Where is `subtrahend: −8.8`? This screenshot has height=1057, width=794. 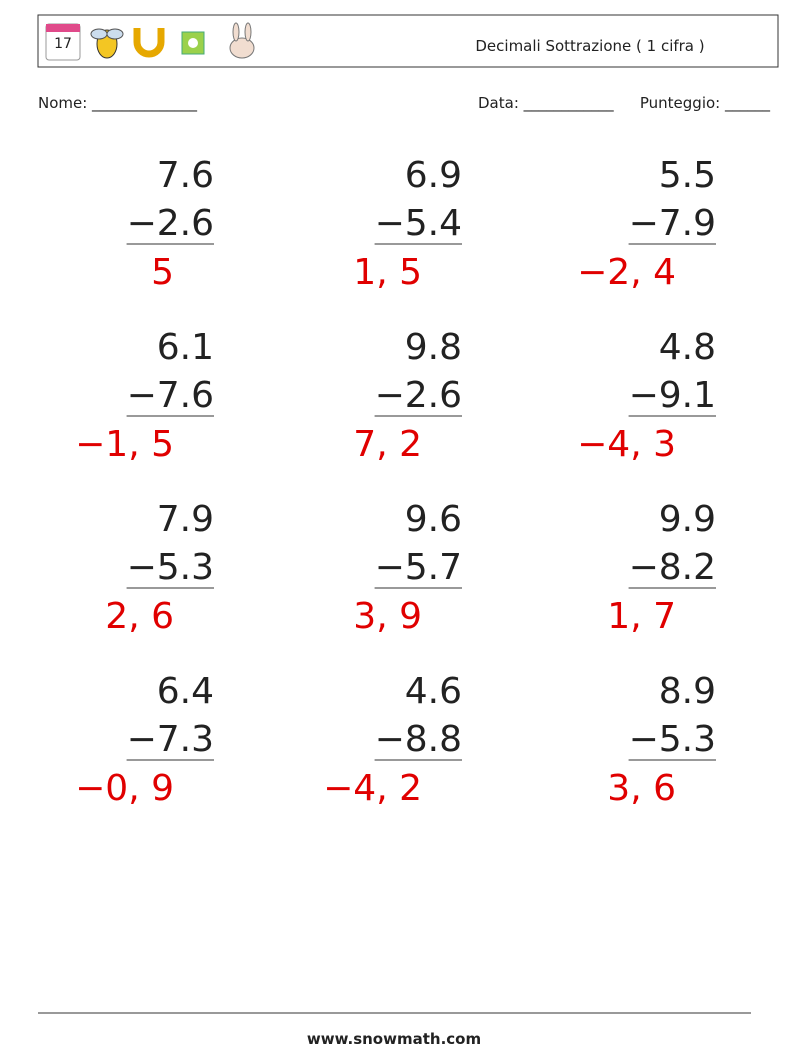
subtrahend: −8.8 is located at coordinates (418, 739).